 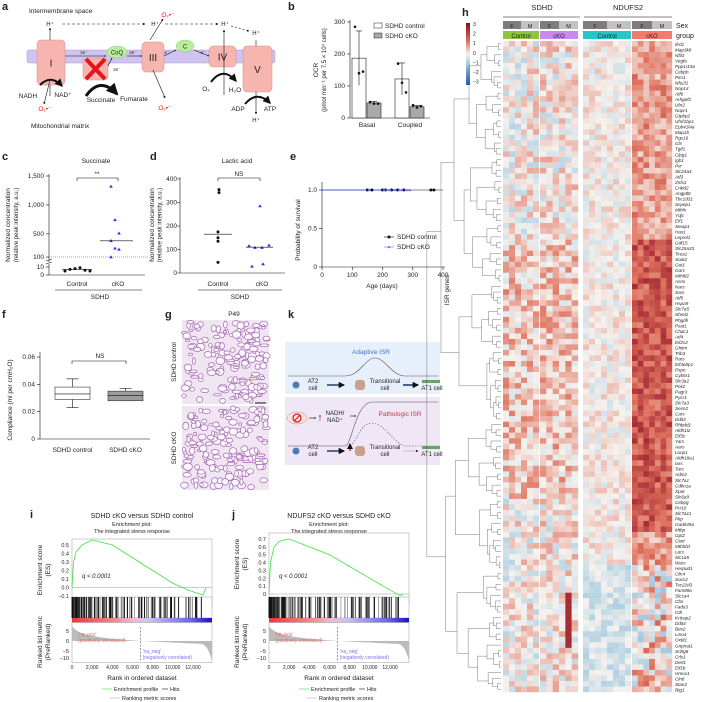 I want to click on superoxide-arrow, so click(x=159, y=84).